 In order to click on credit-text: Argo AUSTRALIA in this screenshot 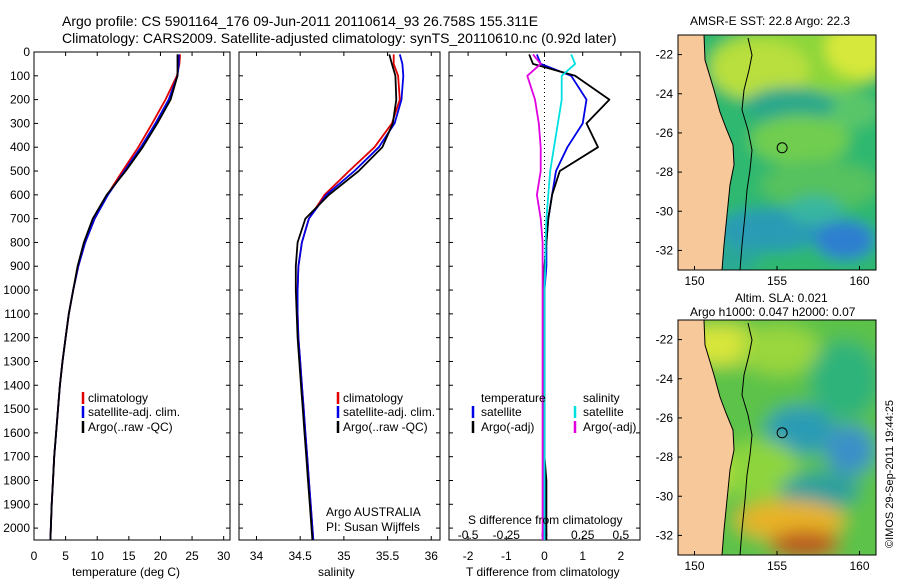, I will do `click(373, 512)`.